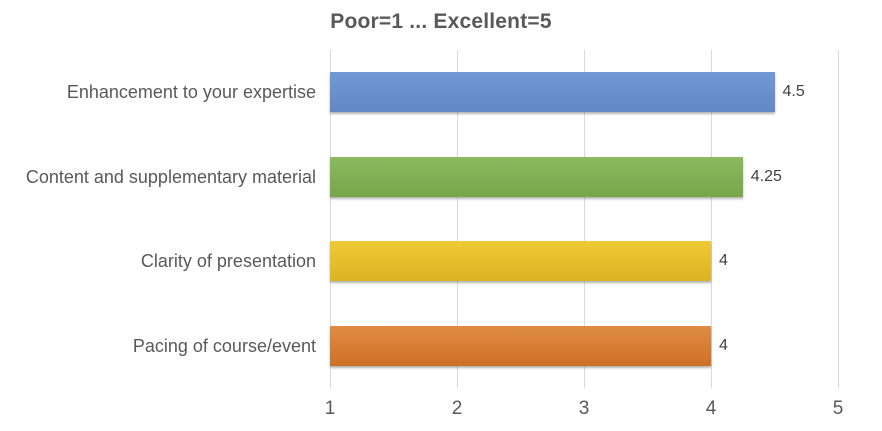  Describe the element at coordinates (552, 92) in the screenshot. I see `bar-blue` at that location.